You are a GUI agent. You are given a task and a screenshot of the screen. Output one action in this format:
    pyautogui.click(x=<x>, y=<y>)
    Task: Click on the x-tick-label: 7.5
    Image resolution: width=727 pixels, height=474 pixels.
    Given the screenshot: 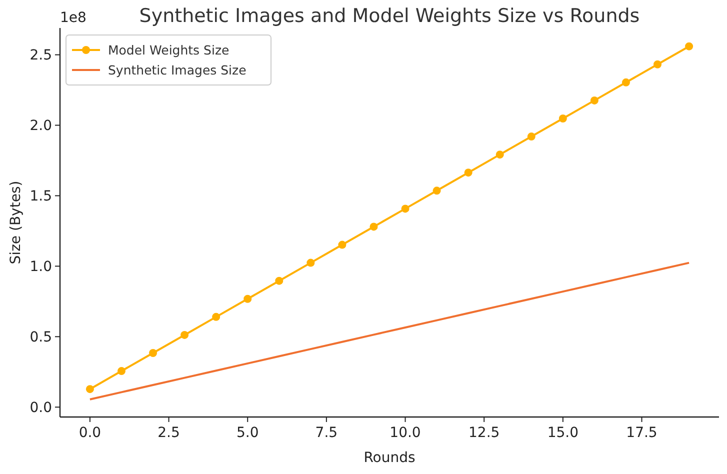 What is the action you would take?
    pyautogui.click(x=326, y=433)
    